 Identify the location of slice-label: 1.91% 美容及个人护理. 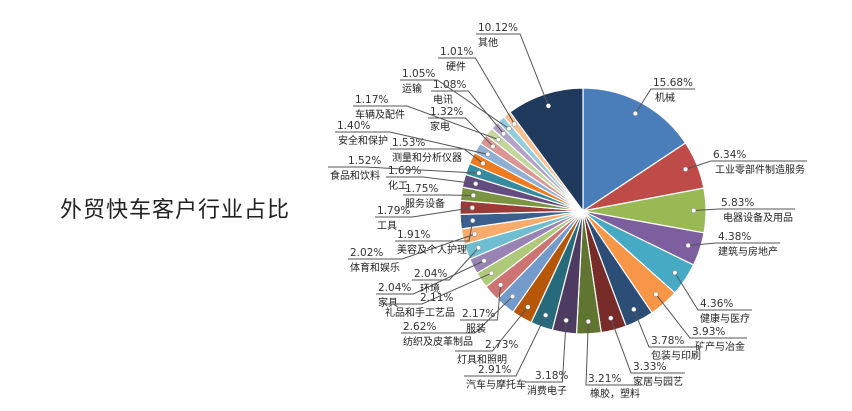
(435, 237).